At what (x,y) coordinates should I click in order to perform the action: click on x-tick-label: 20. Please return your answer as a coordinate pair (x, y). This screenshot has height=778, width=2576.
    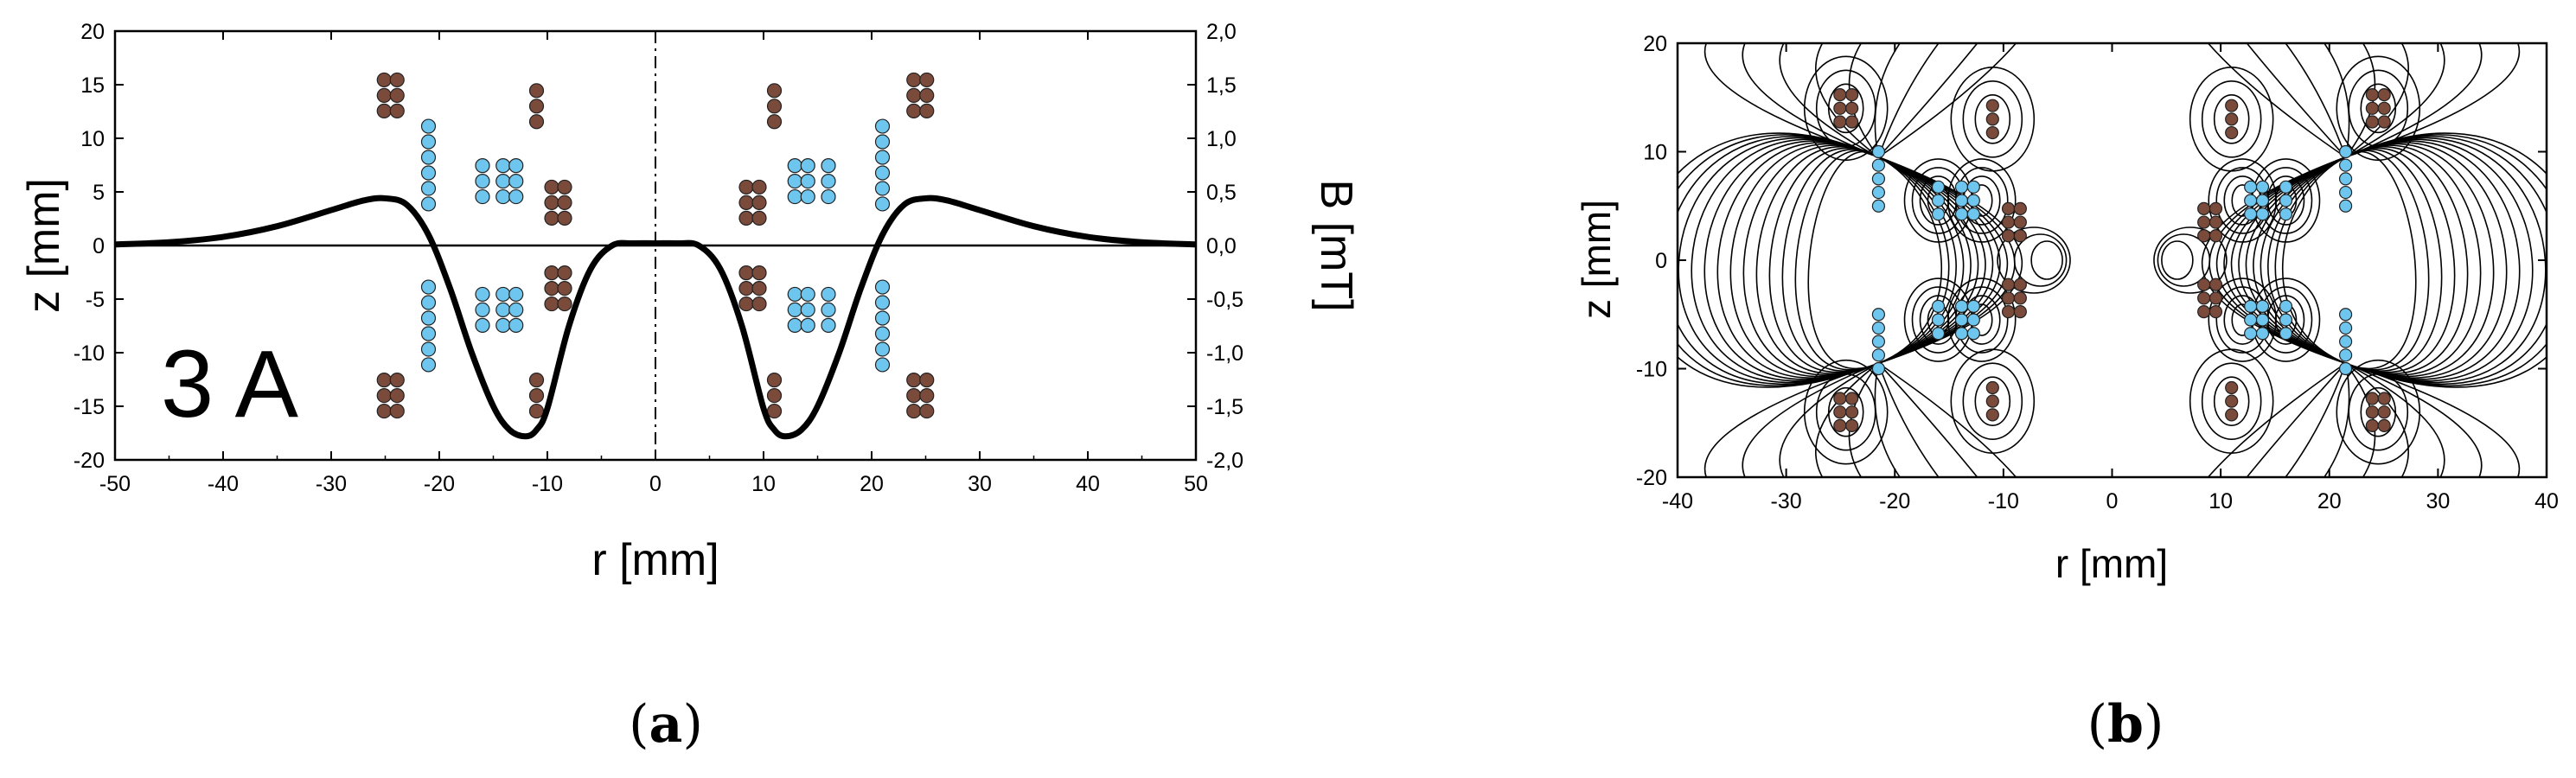
    Looking at the image, I should click on (2329, 501).